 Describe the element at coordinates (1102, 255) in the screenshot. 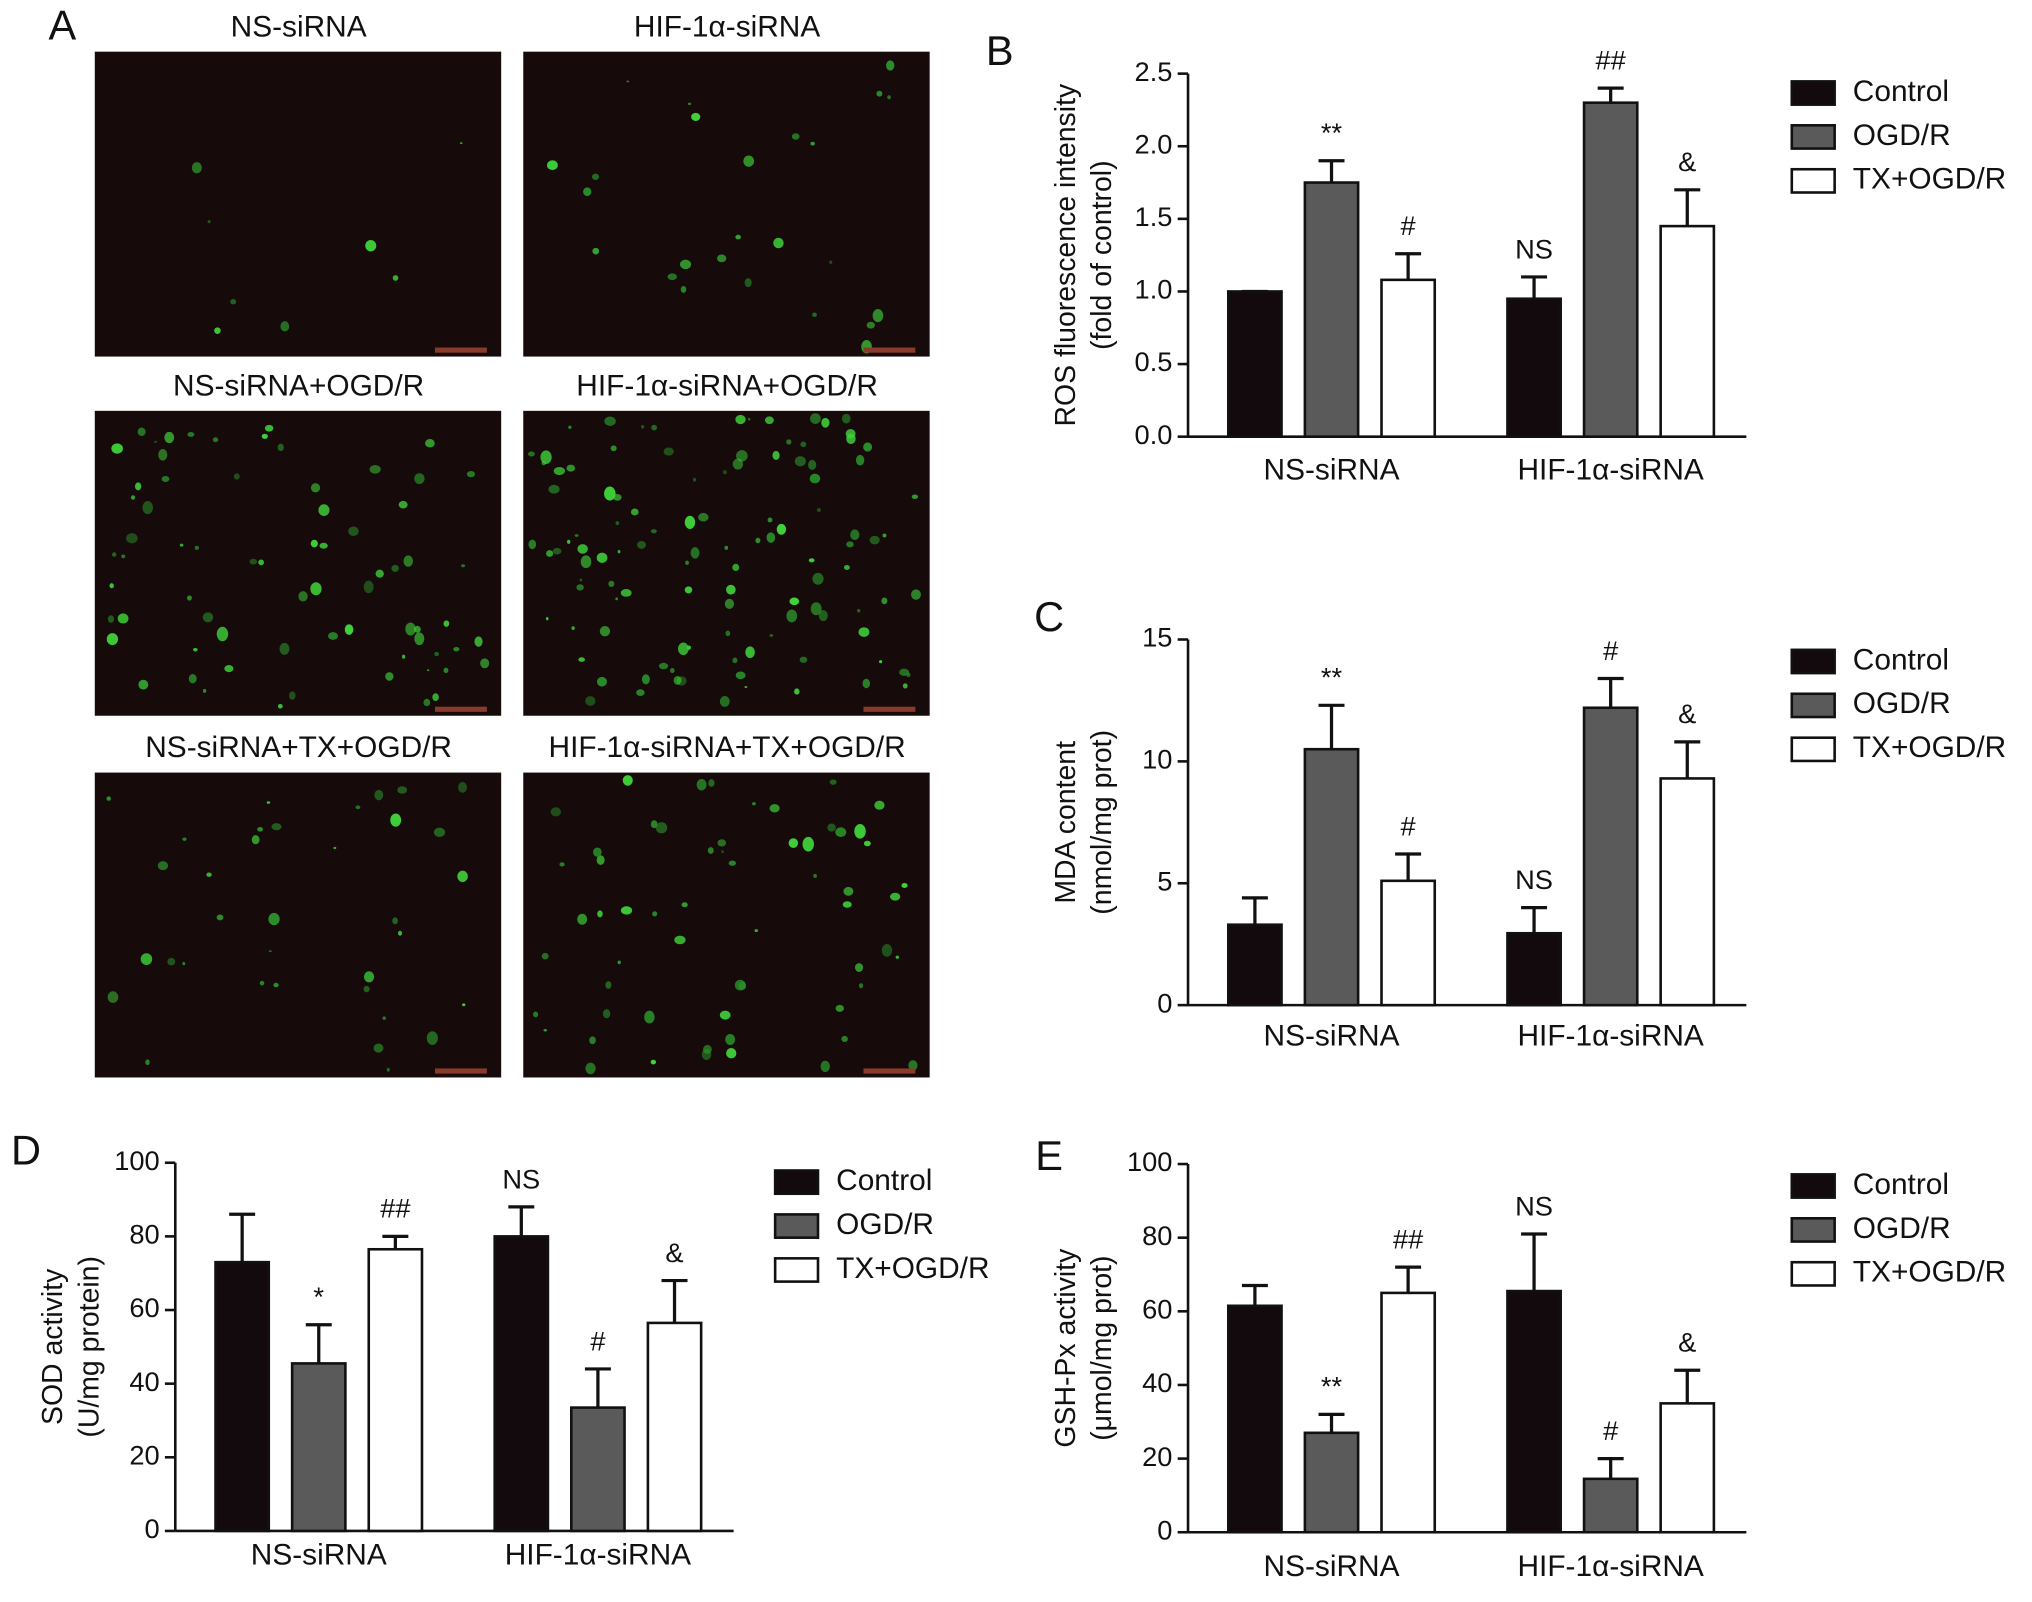

I see `y-axis-label: (fold of control)` at that location.